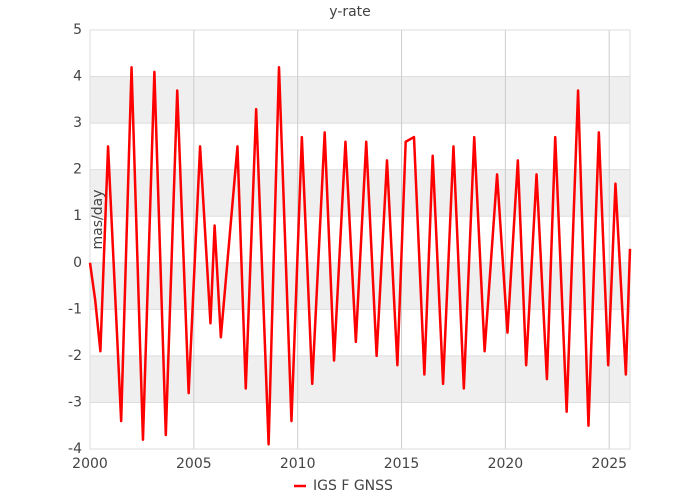 The height and width of the screenshot is (500, 700). What do you see at coordinates (506, 464) in the screenshot?
I see `x-tick-label: 2020` at bounding box center [506, 464].